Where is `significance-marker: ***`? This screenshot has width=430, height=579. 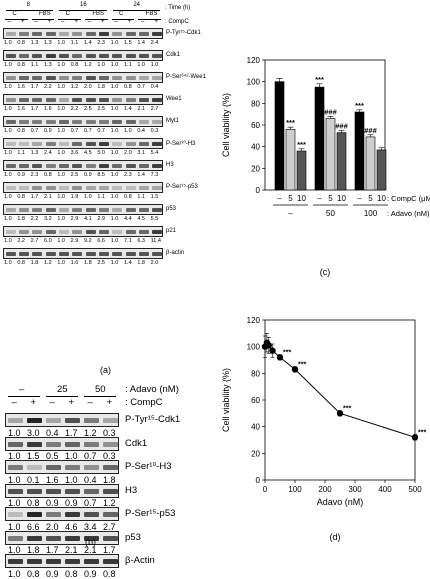
significance-marker: *** is located at coordinates (422, 432).